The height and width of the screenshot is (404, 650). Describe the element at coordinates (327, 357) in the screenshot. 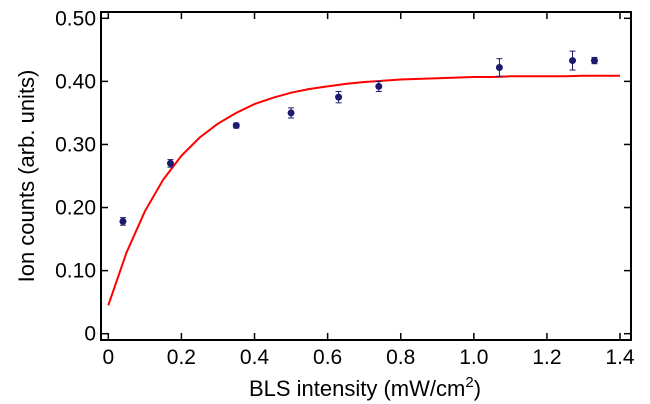

I see `x-tick-label: 0.6` at that location.